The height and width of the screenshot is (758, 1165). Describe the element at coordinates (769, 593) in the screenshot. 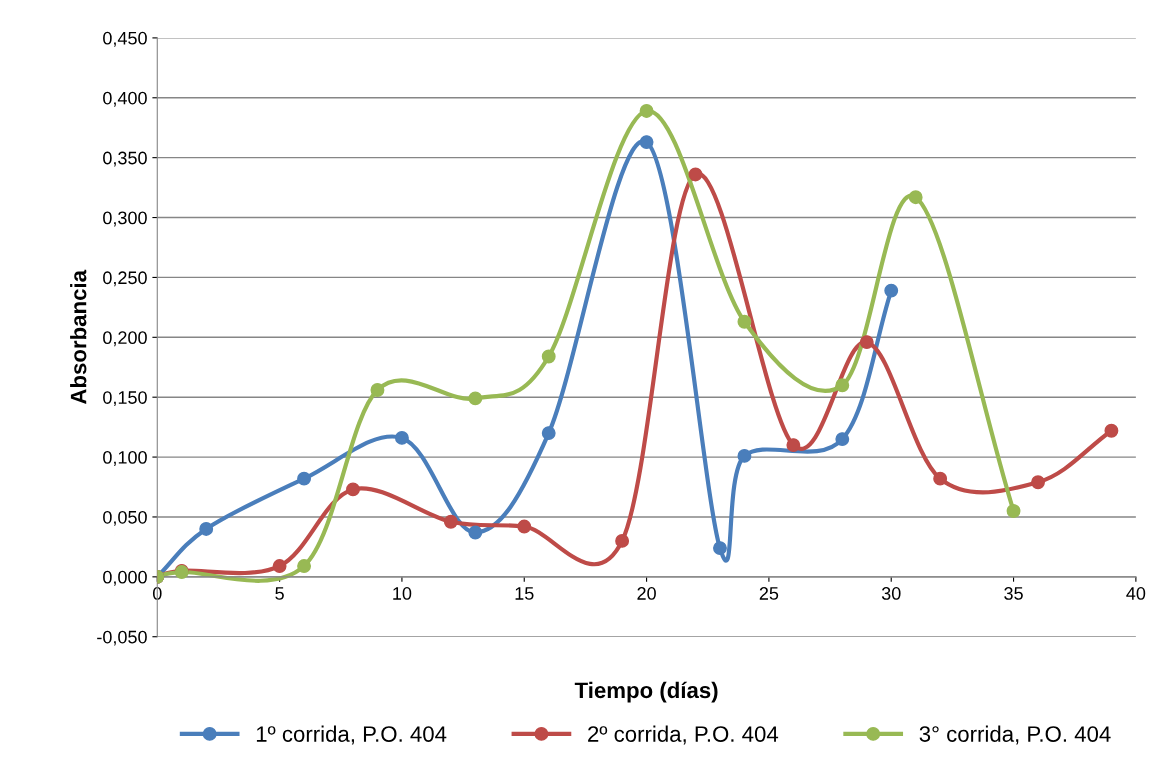

I see `x-tick-label: 25` at that location.